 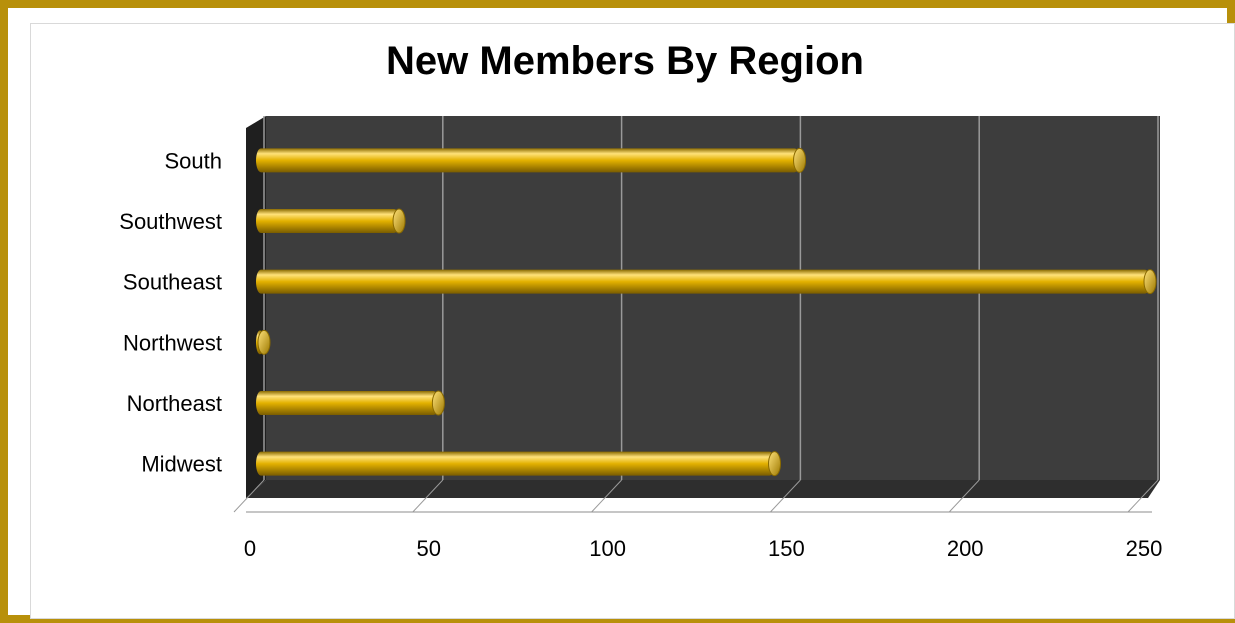 What do you see at coordinates (775, 464) in the screenshot?
I see `bar-cap-midwest` at bounding box center [775, 464].